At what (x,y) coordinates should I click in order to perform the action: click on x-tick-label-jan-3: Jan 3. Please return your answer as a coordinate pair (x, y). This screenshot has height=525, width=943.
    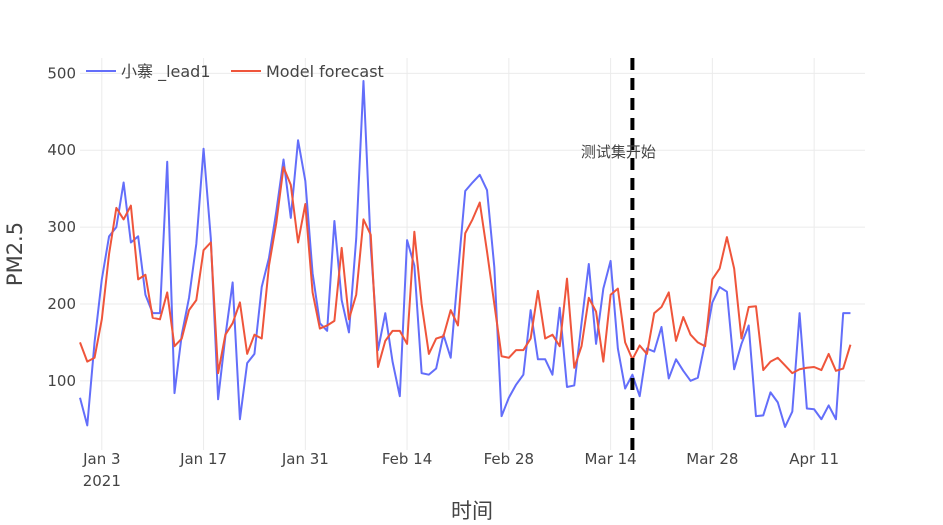
    Looking at the image, I should click on (101, 459).